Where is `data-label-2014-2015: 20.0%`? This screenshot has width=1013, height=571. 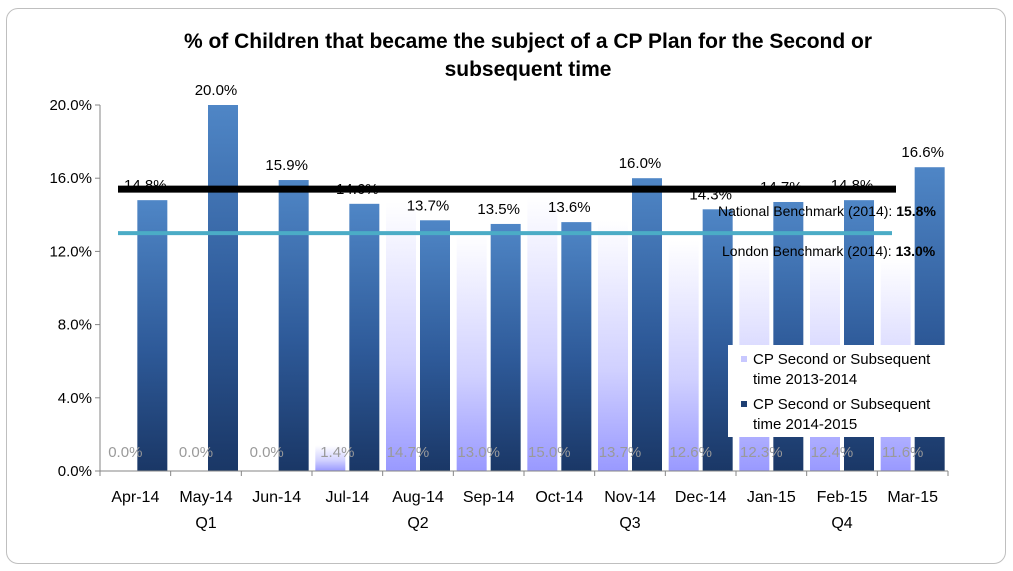 data-label-2014-2015: 20.0% is located at coordinates (216, 90).